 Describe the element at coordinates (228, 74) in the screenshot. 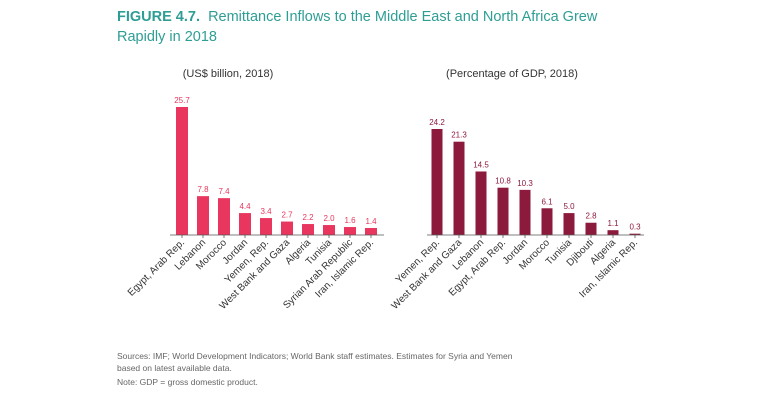

I see `chart-subtitle: (US$ billion, 2018)` at that location.